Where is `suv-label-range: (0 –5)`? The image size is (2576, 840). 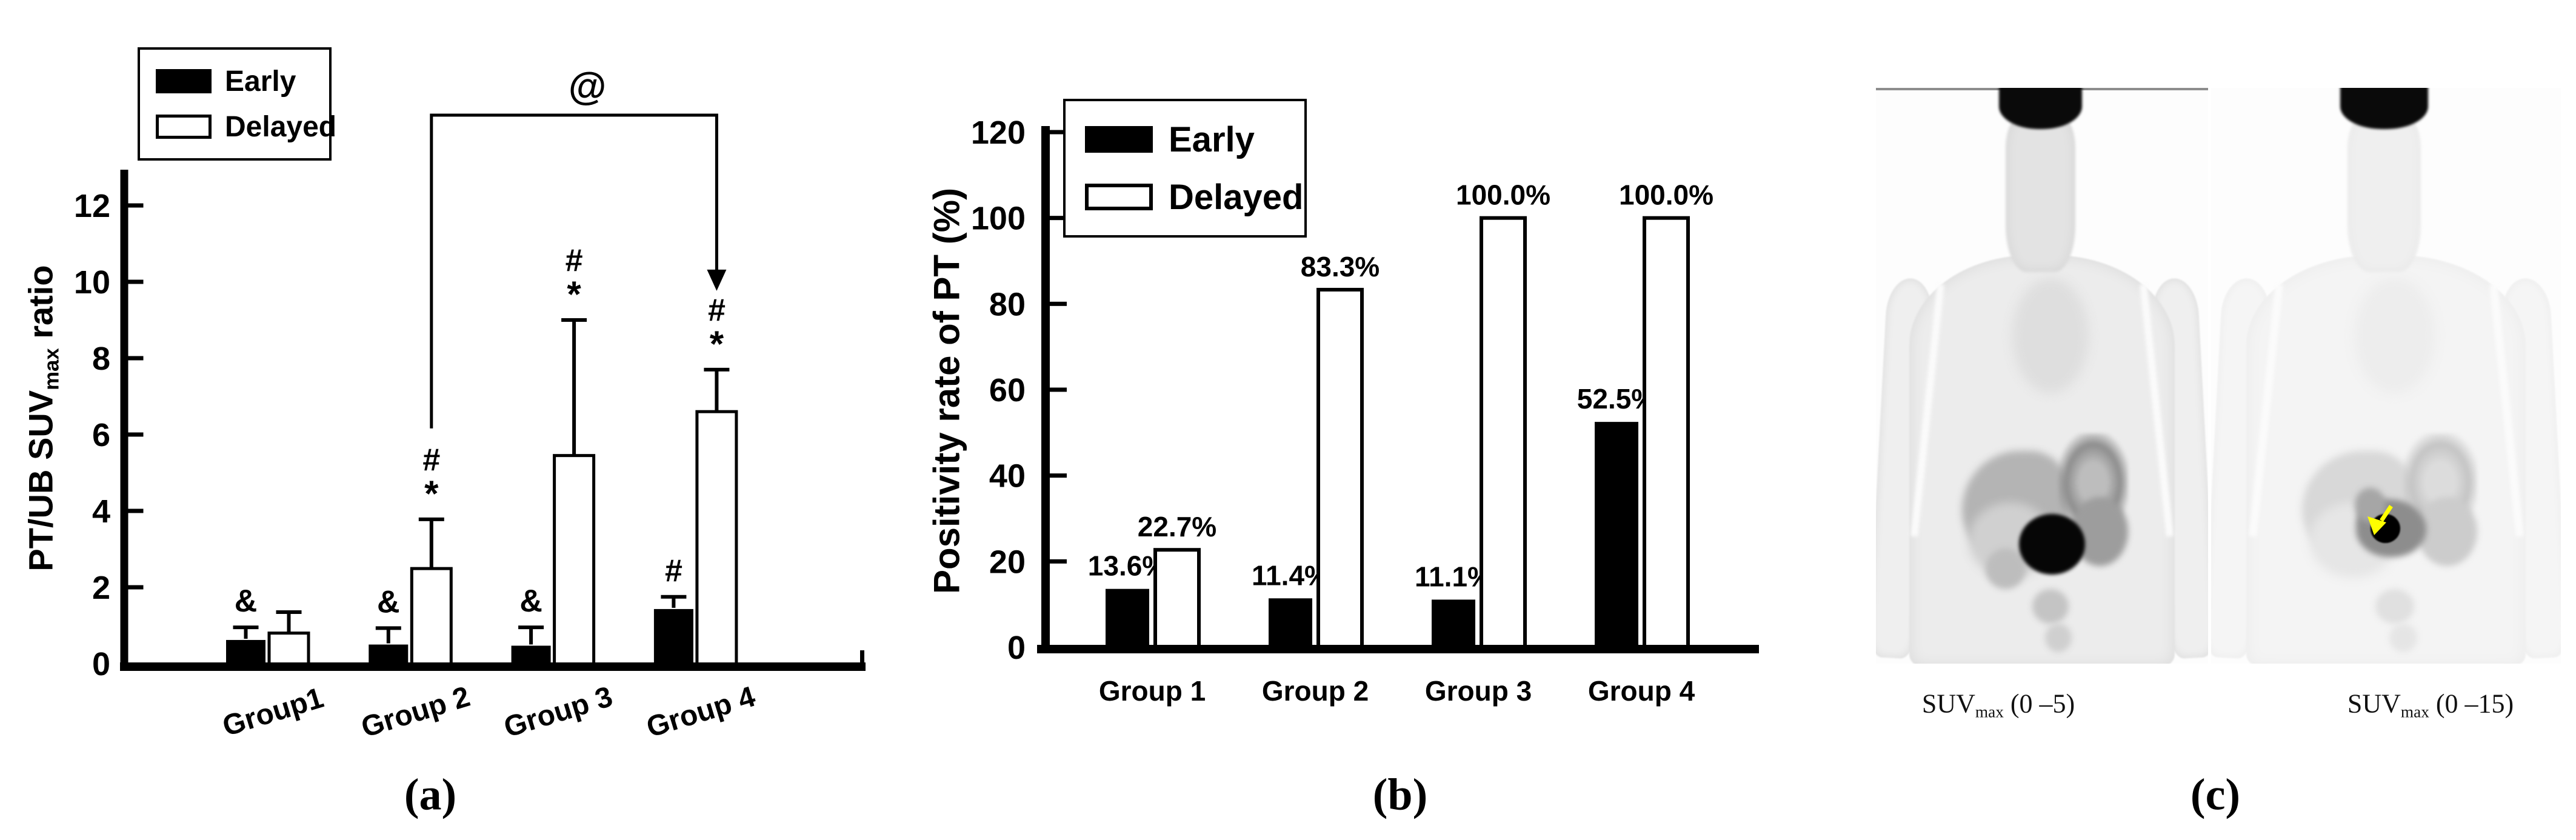
suv-label-range: (0 –5) is located at coordinates (2039, 703).